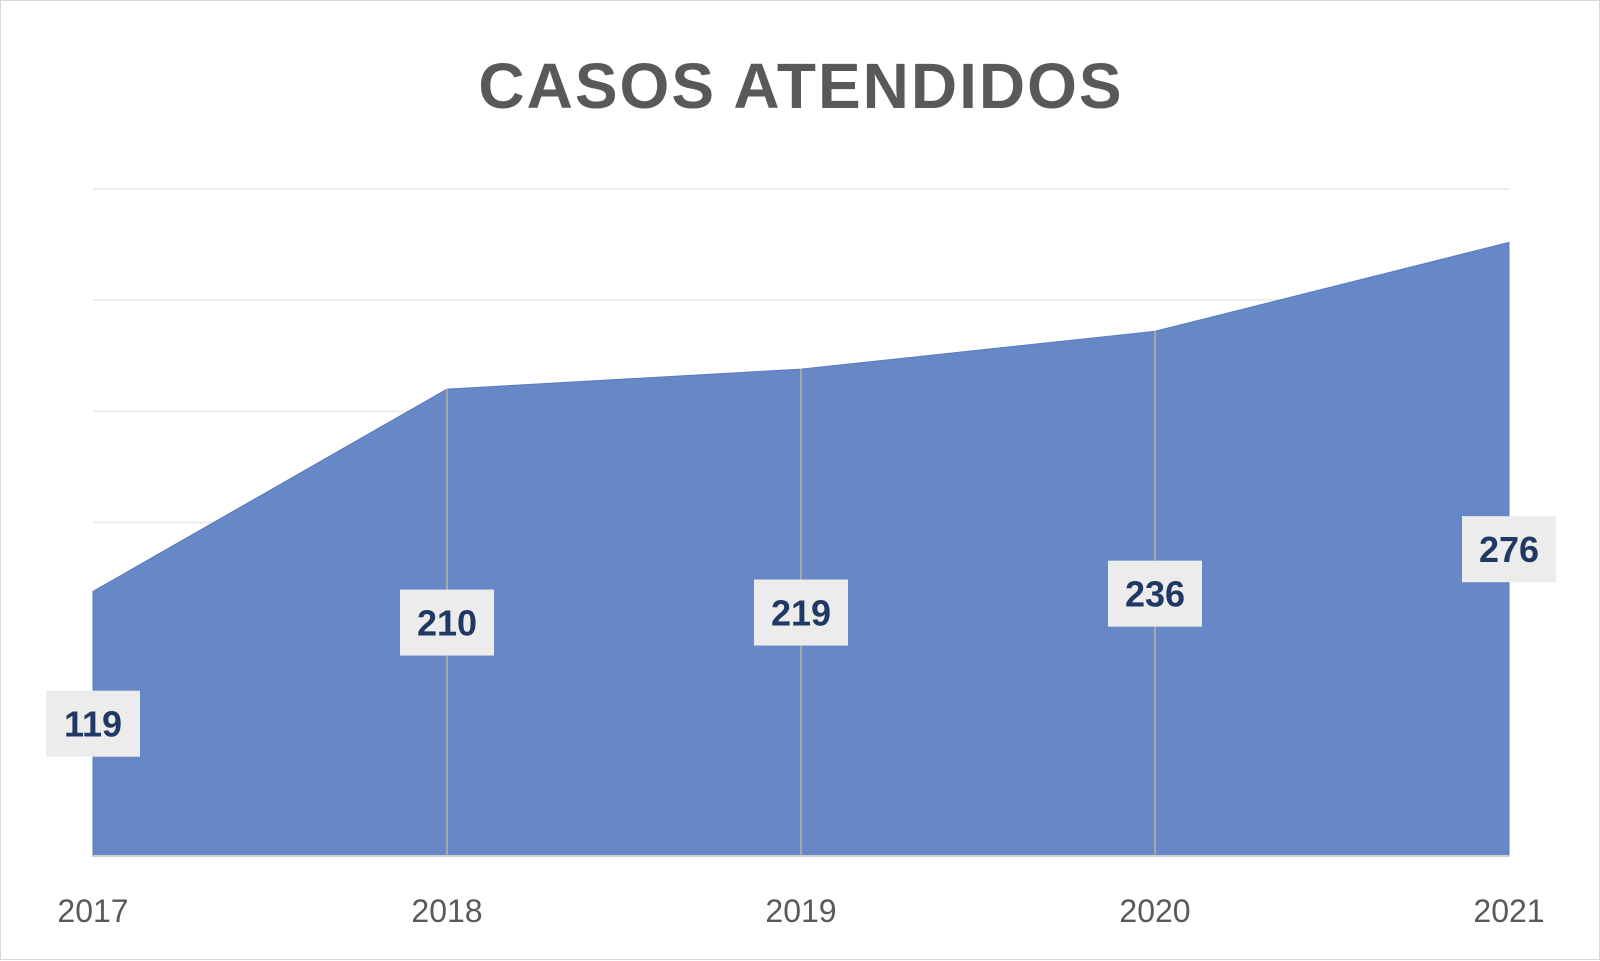 This screenshot has height=961, width=1600. I want to click on x-tick-label: 2021, so click(1508, 911).